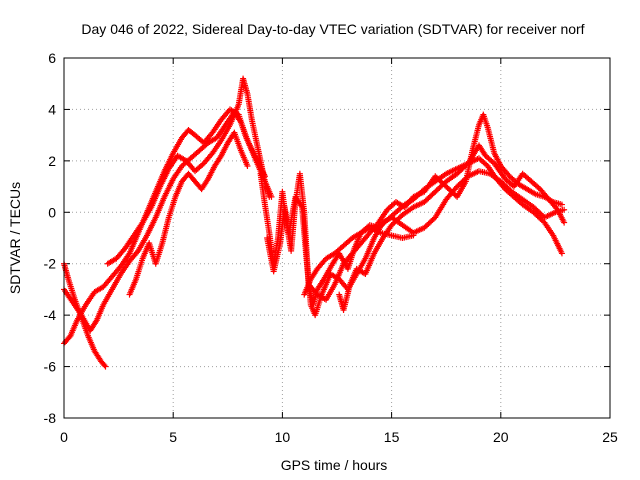  What do you see at coordinates (173, 437) in the screenshot?
I see `x-tick-label: 5` at bounding box center [173, 437].